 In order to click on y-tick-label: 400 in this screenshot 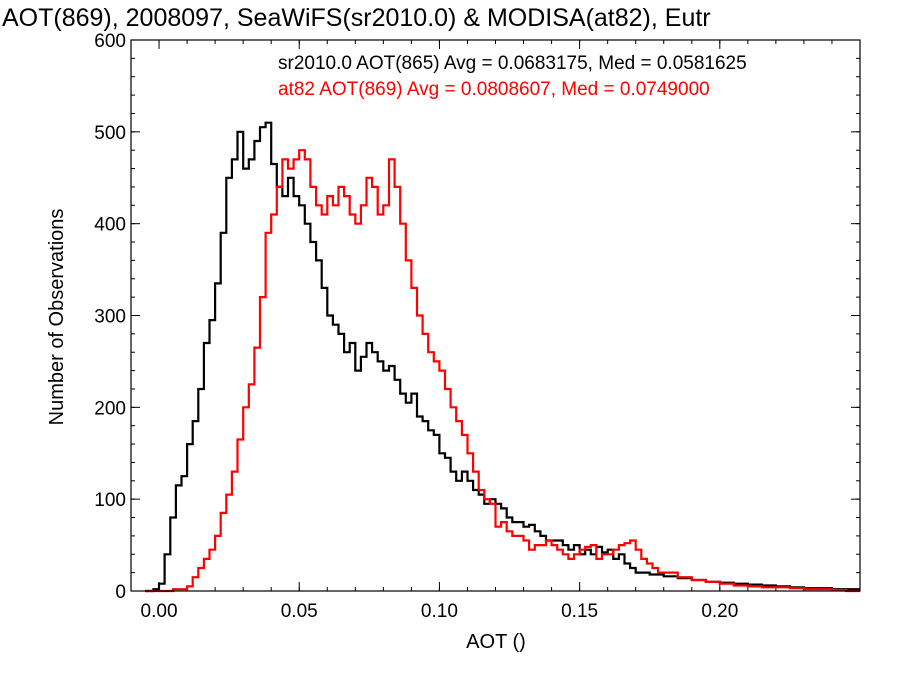, I will do `click(110, 225)`.